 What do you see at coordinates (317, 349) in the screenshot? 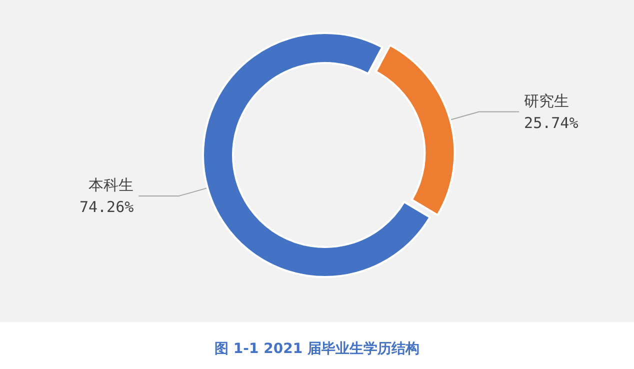
I see `text: 图 1-1 2021 届毕业生学历结构` at bounding box center [317, 349].